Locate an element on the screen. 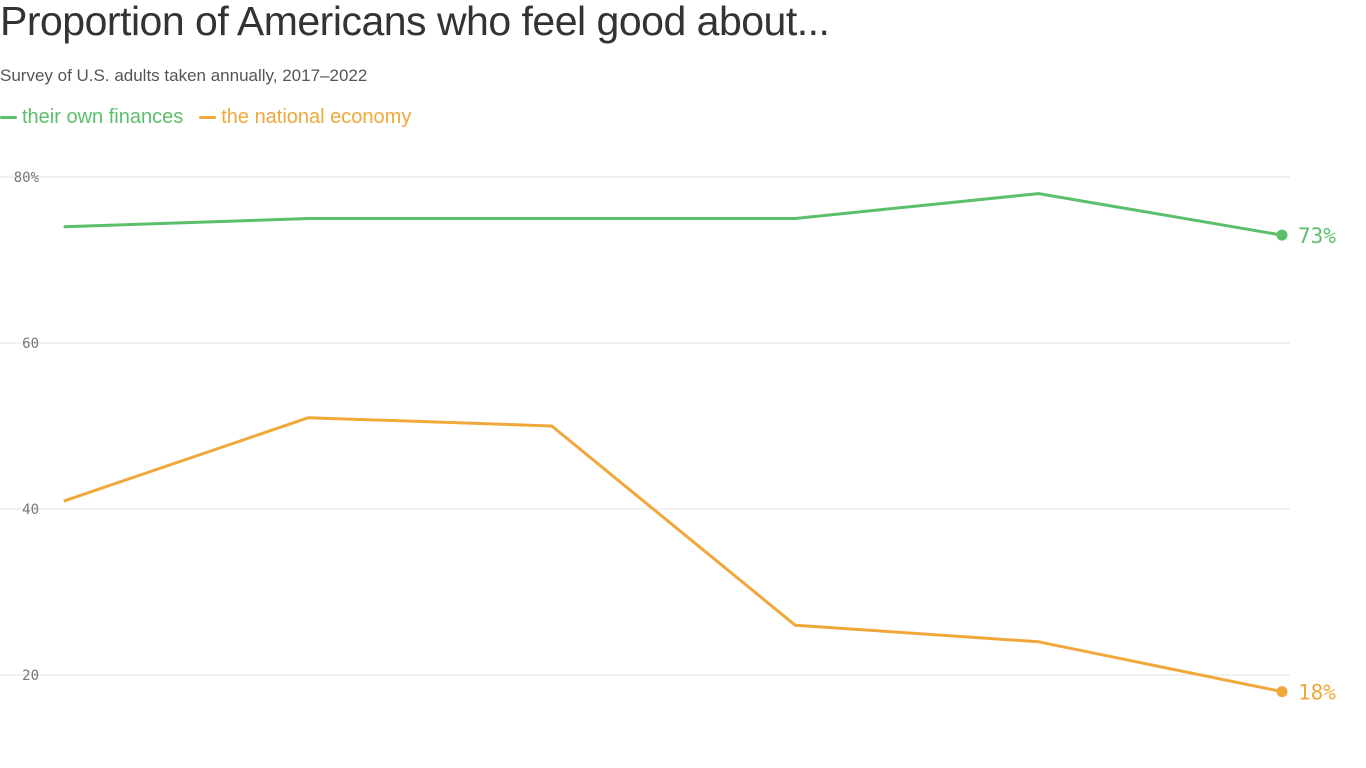 The width and height of the screenshot is (1366, 768). y-tick-label-40: 40 is located at coordinates (30, 510).